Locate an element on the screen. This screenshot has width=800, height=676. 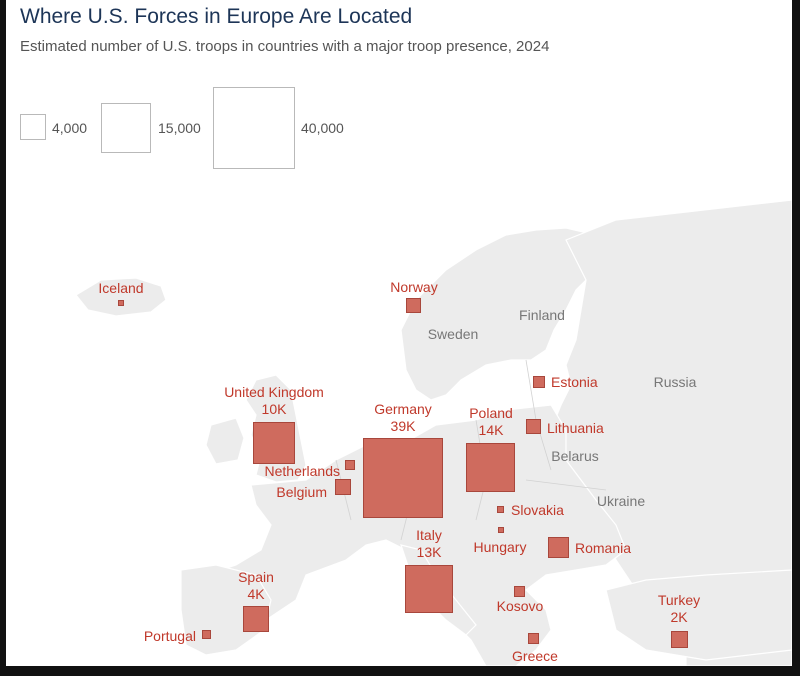
country-name: Italy is located at coordinates (429, 535).